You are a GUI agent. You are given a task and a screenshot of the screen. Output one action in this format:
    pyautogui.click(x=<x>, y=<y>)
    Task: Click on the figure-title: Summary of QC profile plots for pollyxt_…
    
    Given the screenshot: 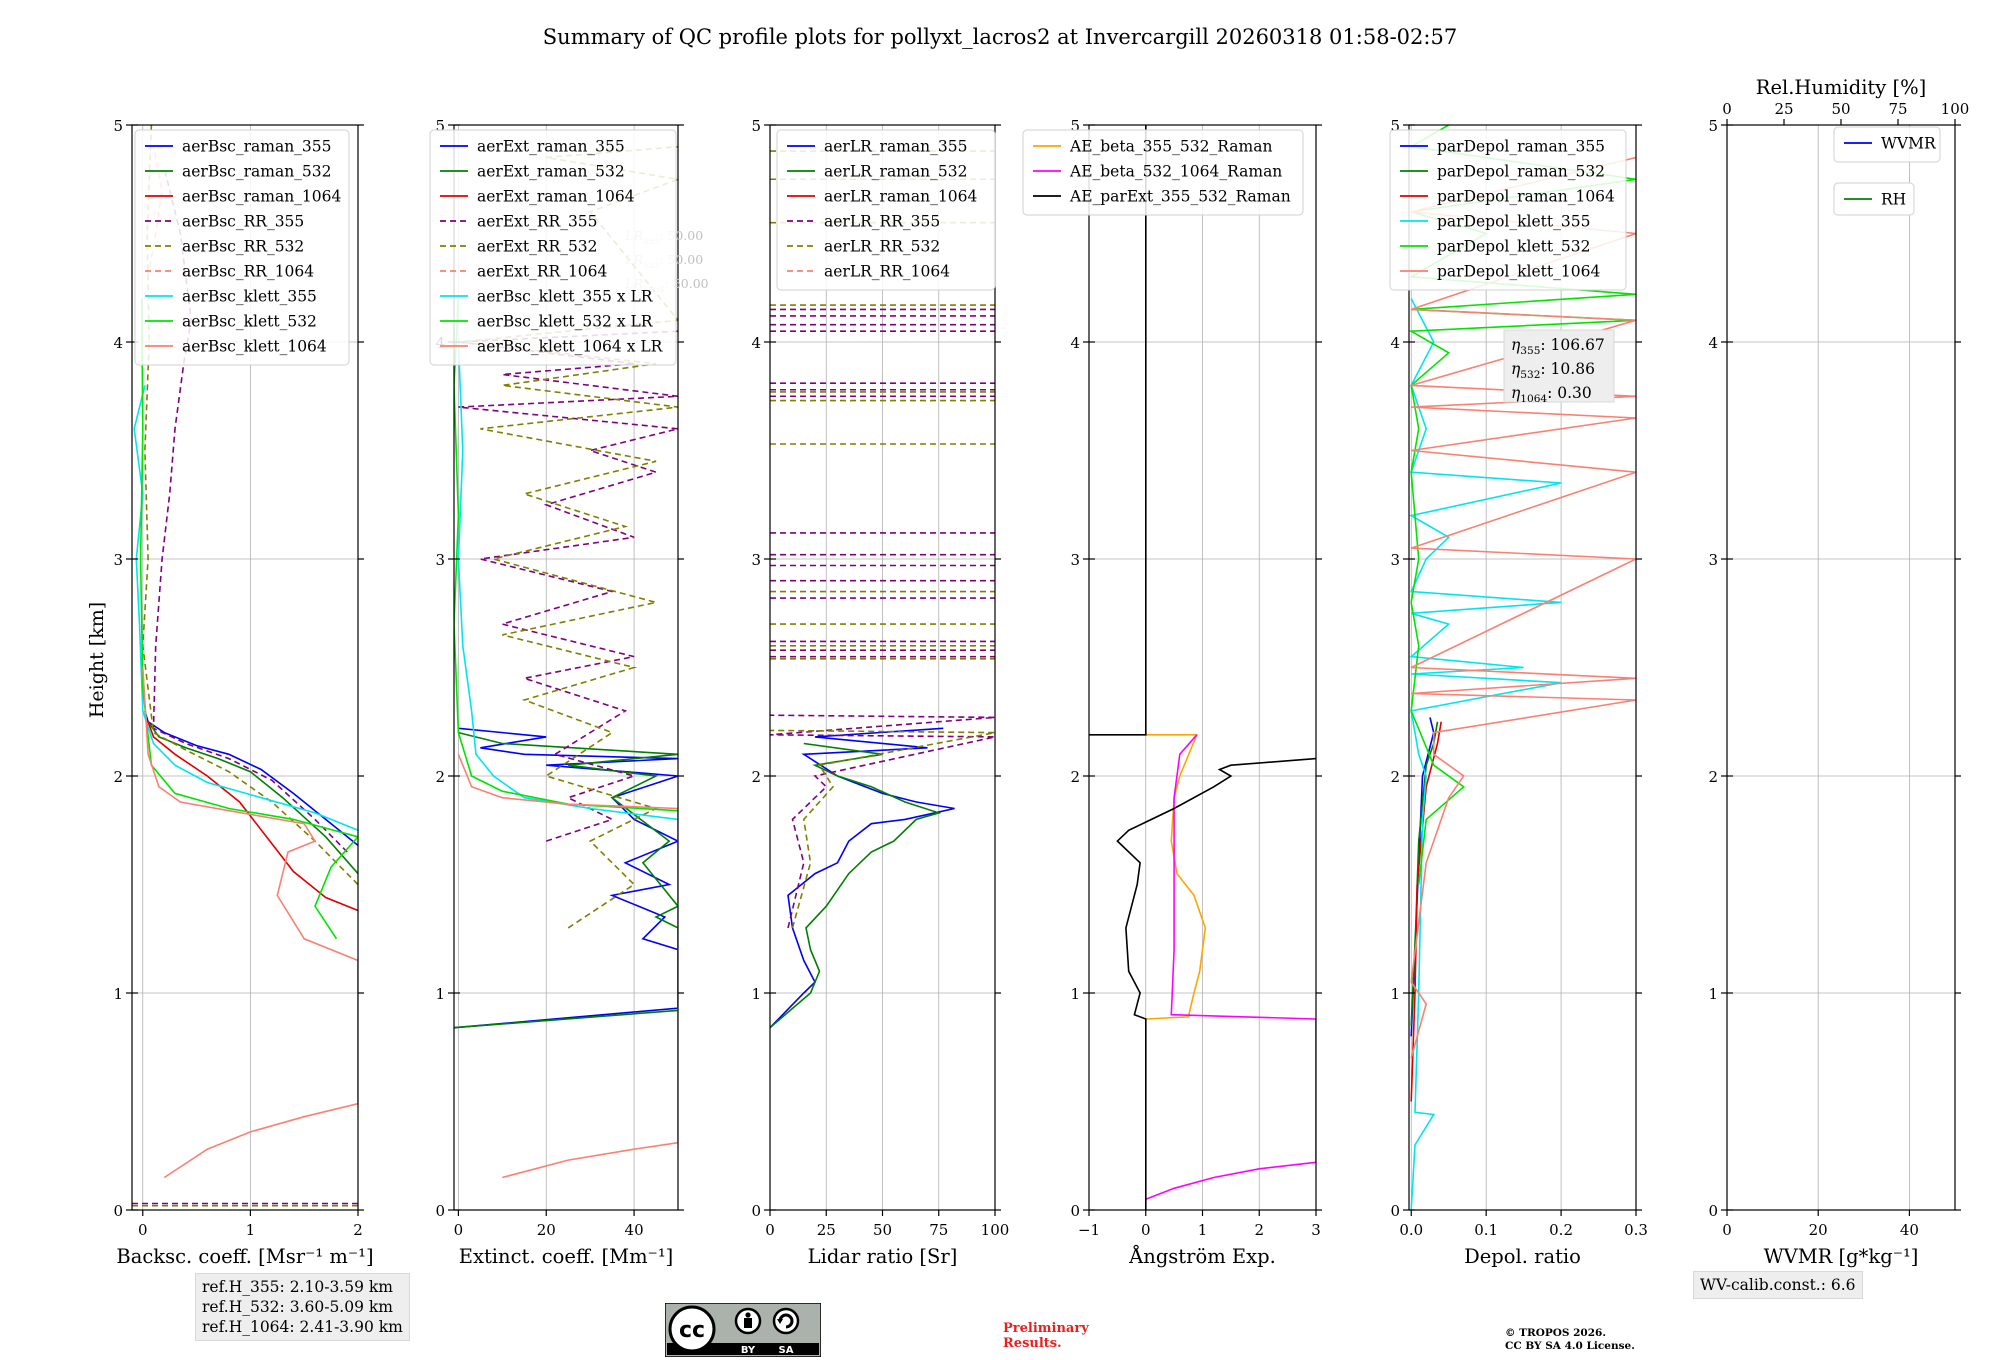 What is the action you would take?
    pyautogui.click(x=1000, y=37)
    